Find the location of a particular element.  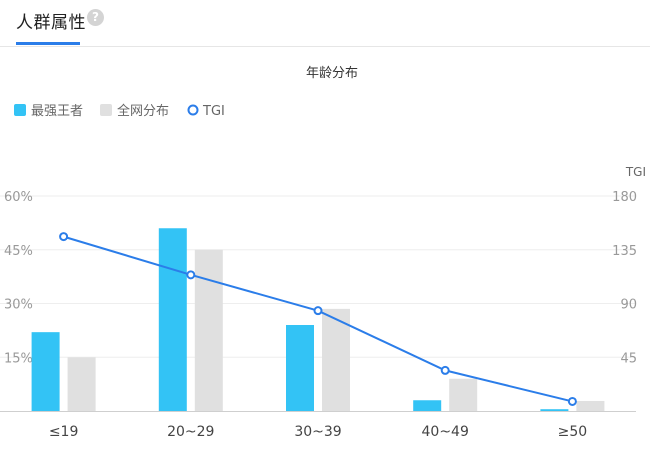

x-tick-label: ≤19 is located at coordinates (64, 432).